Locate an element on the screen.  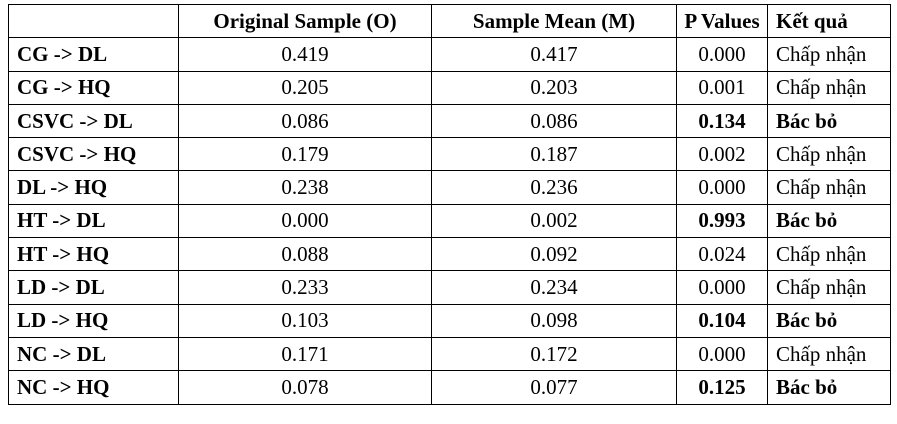
original-sample-cell: 0.000 is located at coordinates (305, 221).